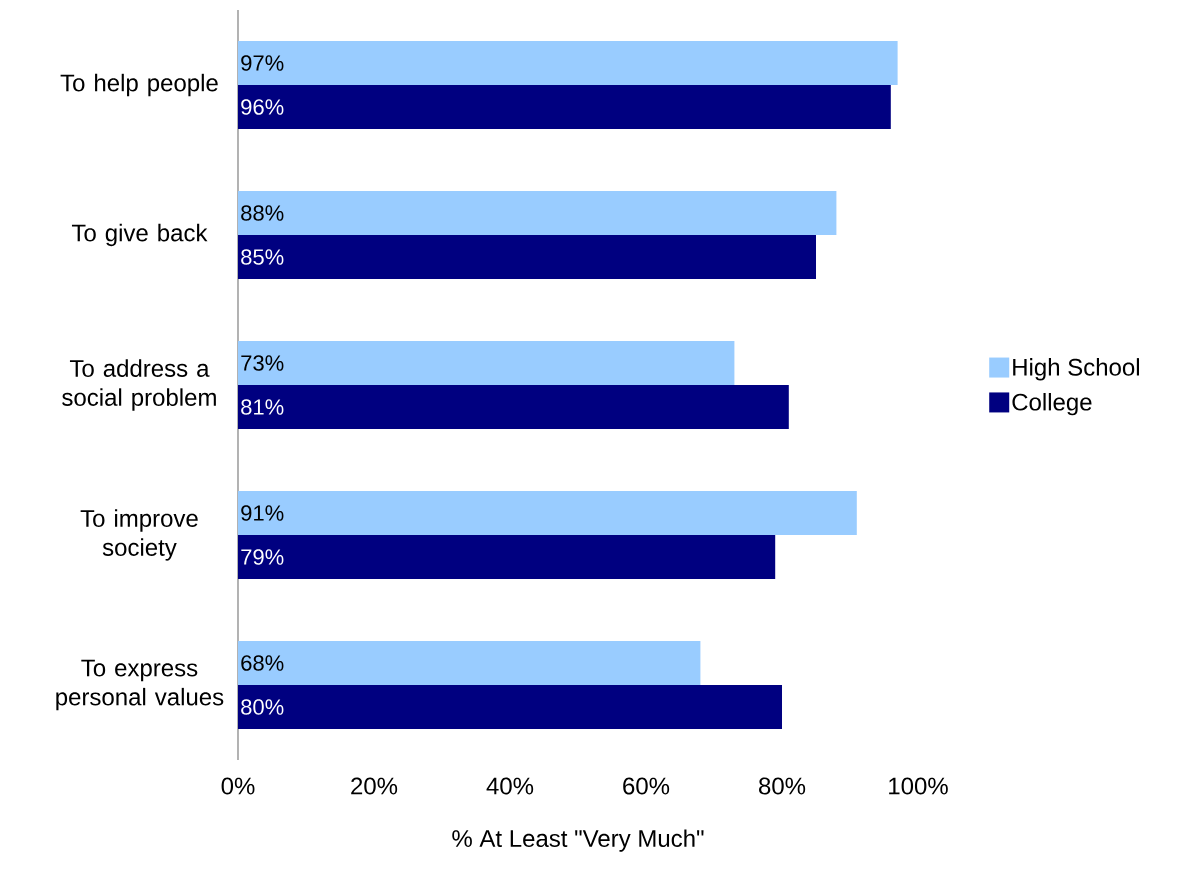  I want to click on y-tick-label: To improve society, so click(139, 535).